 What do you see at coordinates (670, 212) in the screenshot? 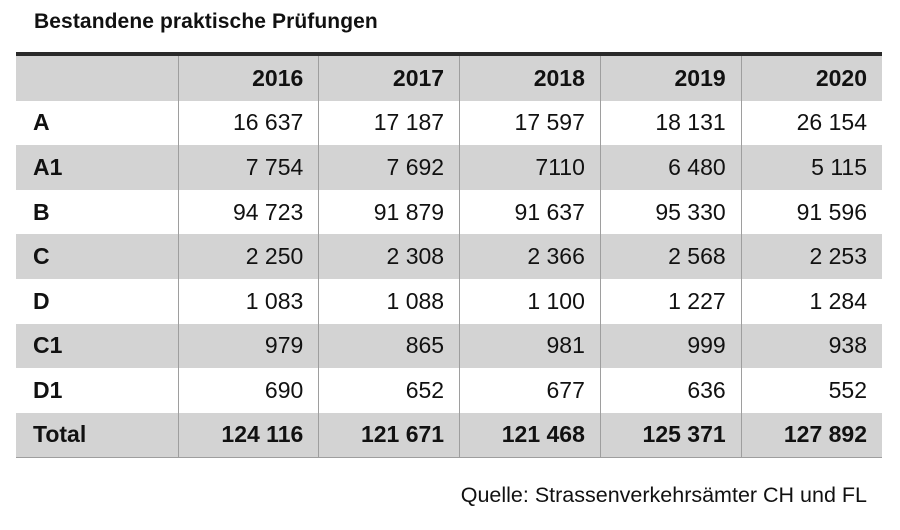
I see `value-cell: 95 330` at bounding box center [670, 212].